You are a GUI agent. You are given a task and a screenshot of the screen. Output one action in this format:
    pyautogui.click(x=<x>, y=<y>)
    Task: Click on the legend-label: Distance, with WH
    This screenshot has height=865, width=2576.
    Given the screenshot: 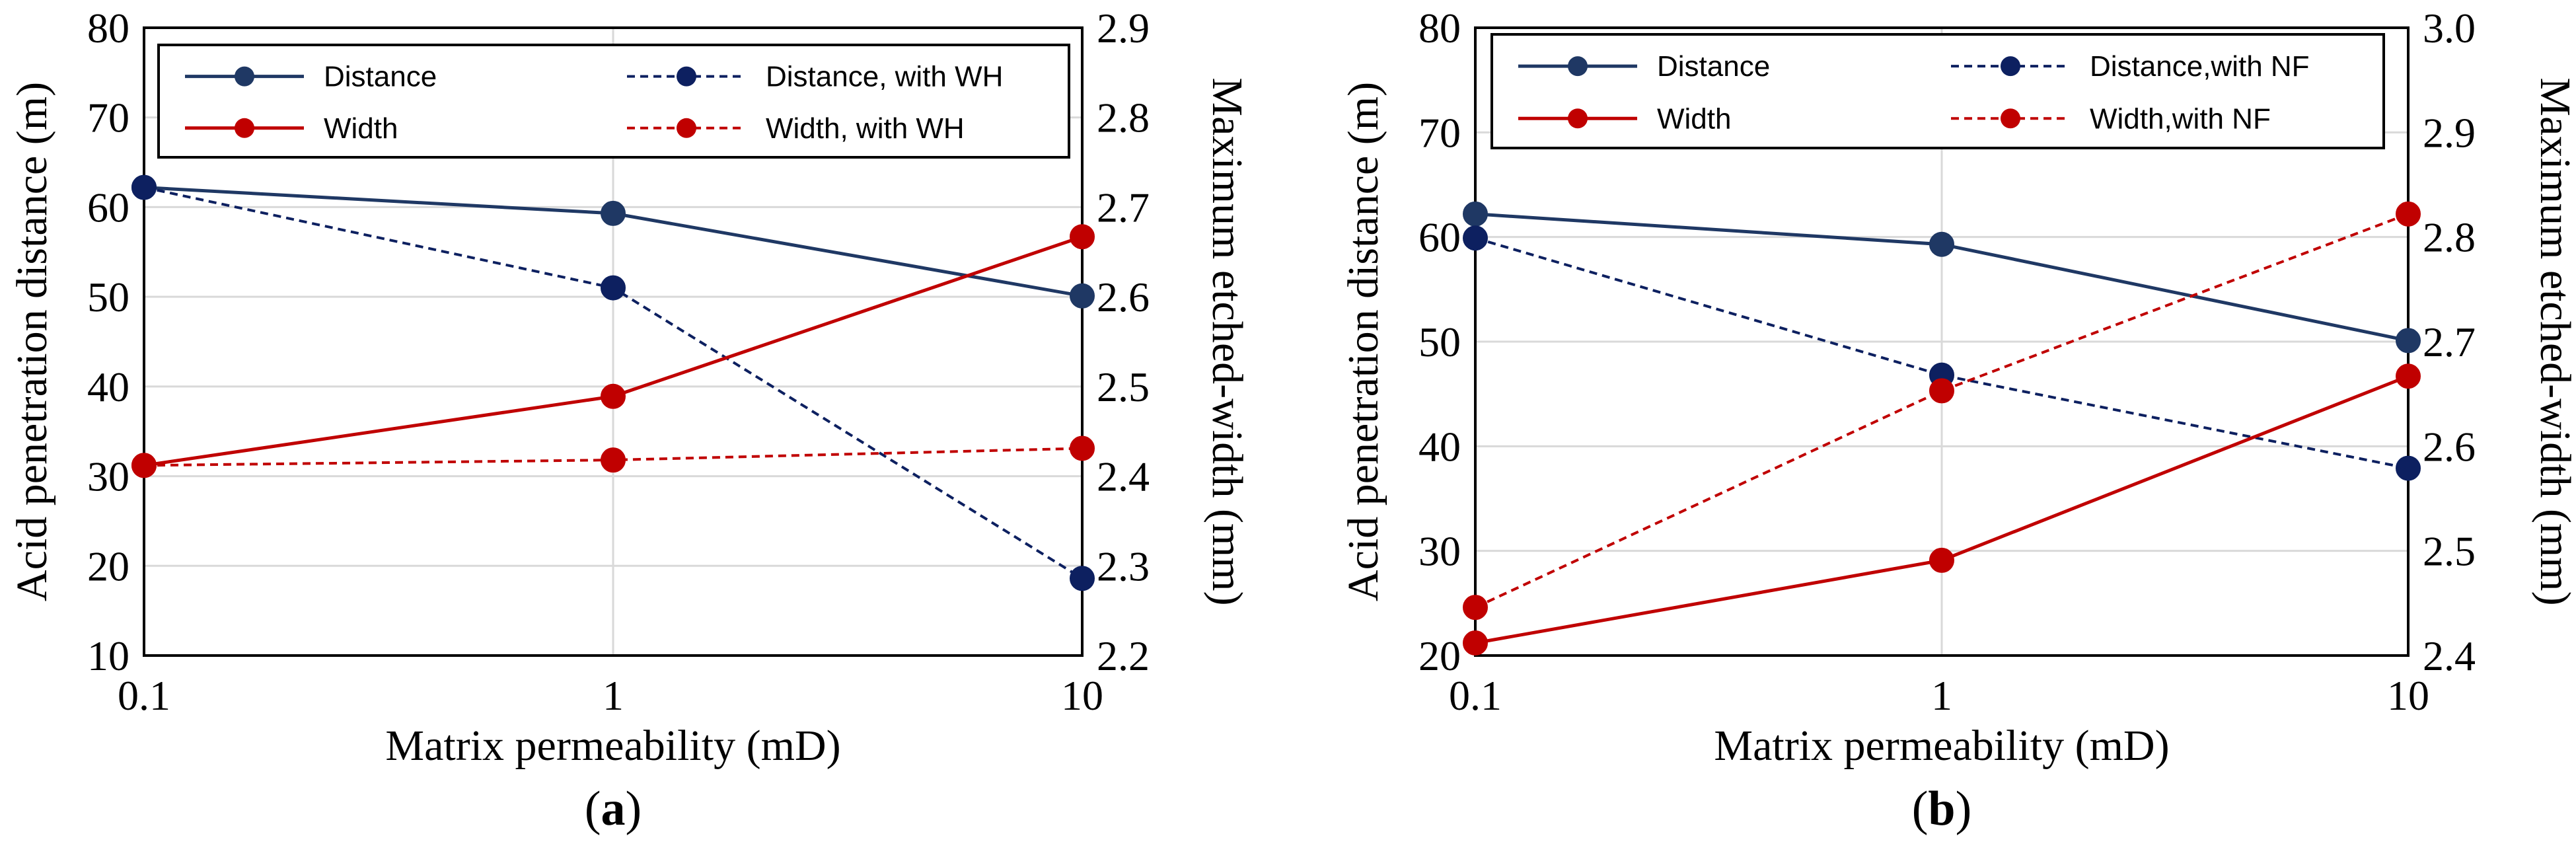 What is the action you would take?
    pyautogui.click(x=885, y=77)
    